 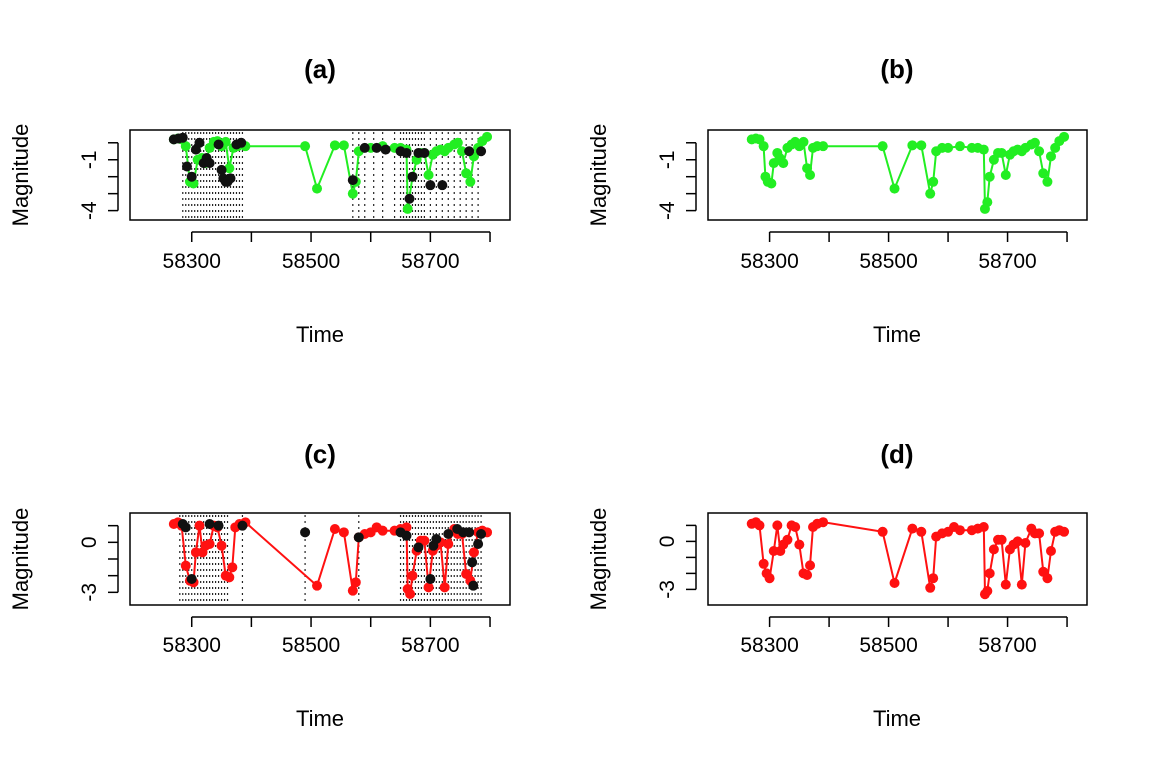 What do you see at coordinates (320, 175) in the screenshot?
I see `plot-frame` at bounding box center [320, 175].